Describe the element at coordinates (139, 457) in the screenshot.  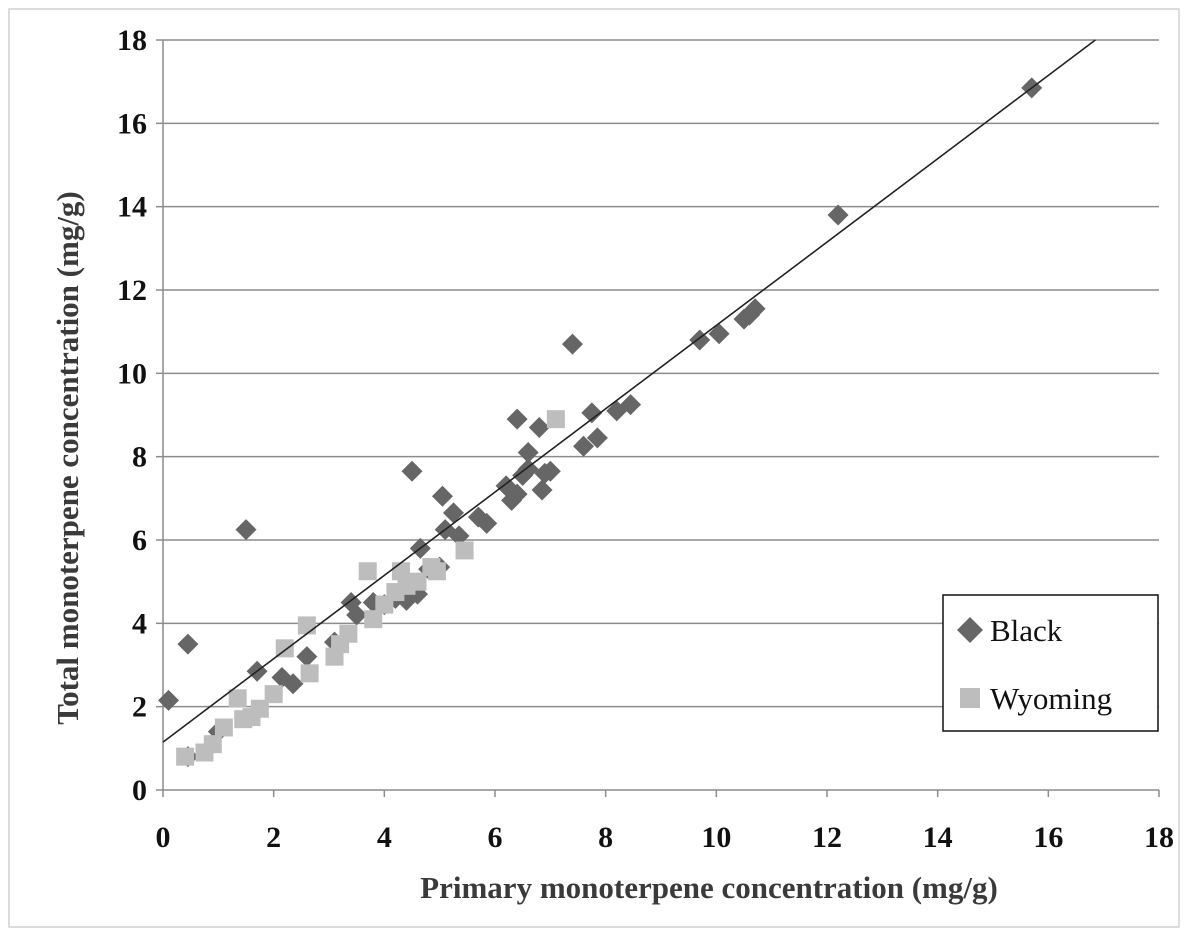
I see `y-tick-label-8: 8` at that location.